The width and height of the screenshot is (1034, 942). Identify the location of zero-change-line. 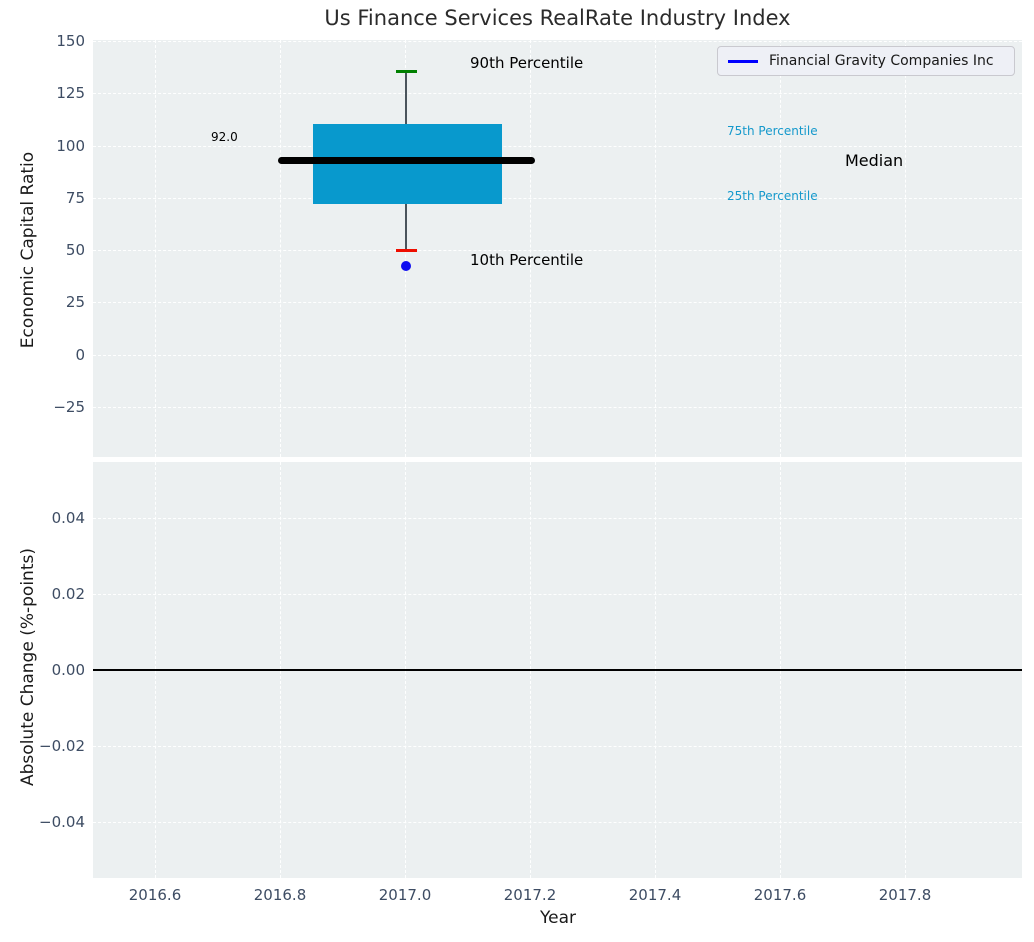
(557, 670).